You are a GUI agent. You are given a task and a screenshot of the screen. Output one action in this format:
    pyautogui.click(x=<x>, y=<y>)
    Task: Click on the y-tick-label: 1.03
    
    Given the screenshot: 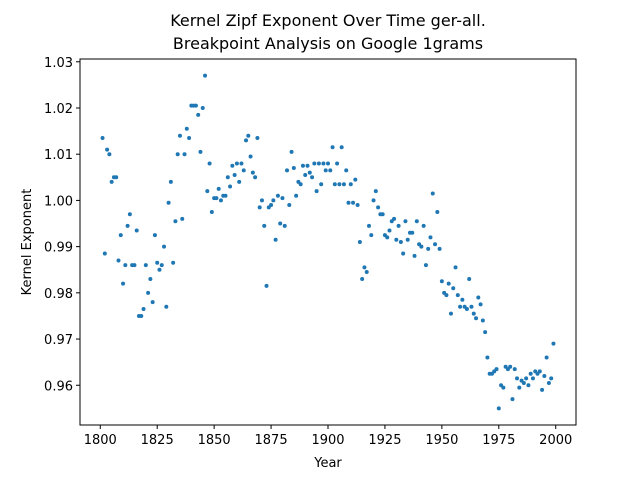 What is the action you would take?
    pyautogui.click(x=58, y=63)
    